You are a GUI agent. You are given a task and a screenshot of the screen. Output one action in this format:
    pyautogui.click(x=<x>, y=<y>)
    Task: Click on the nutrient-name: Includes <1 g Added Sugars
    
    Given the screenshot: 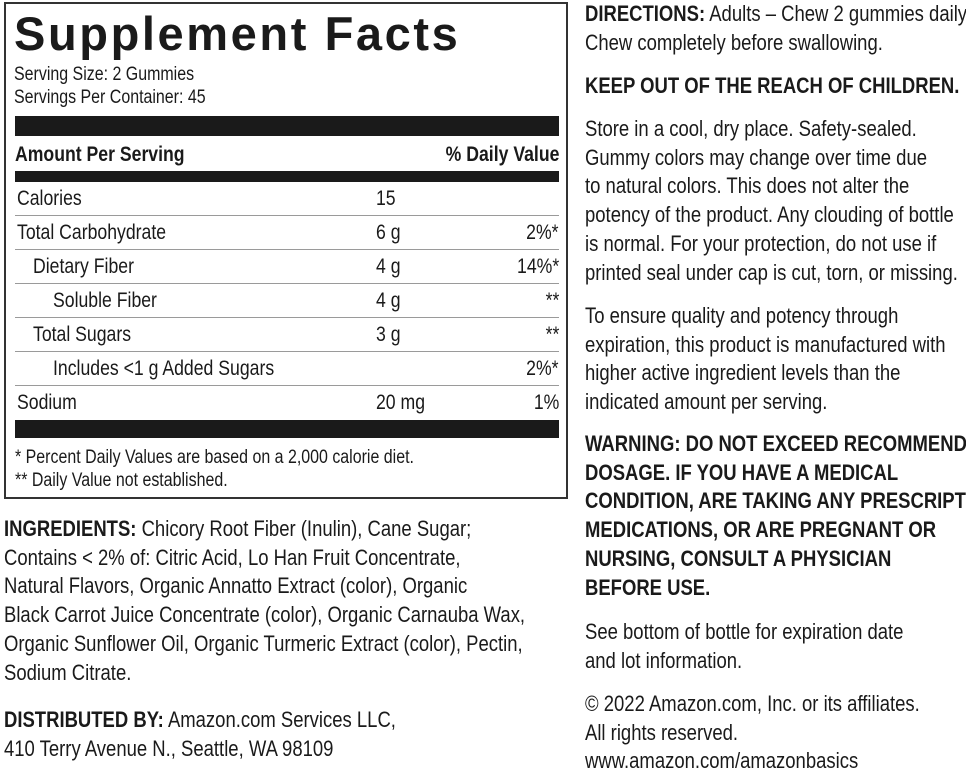 What is the action you would take?
    pyautogui.click(x=164, y=368)
    